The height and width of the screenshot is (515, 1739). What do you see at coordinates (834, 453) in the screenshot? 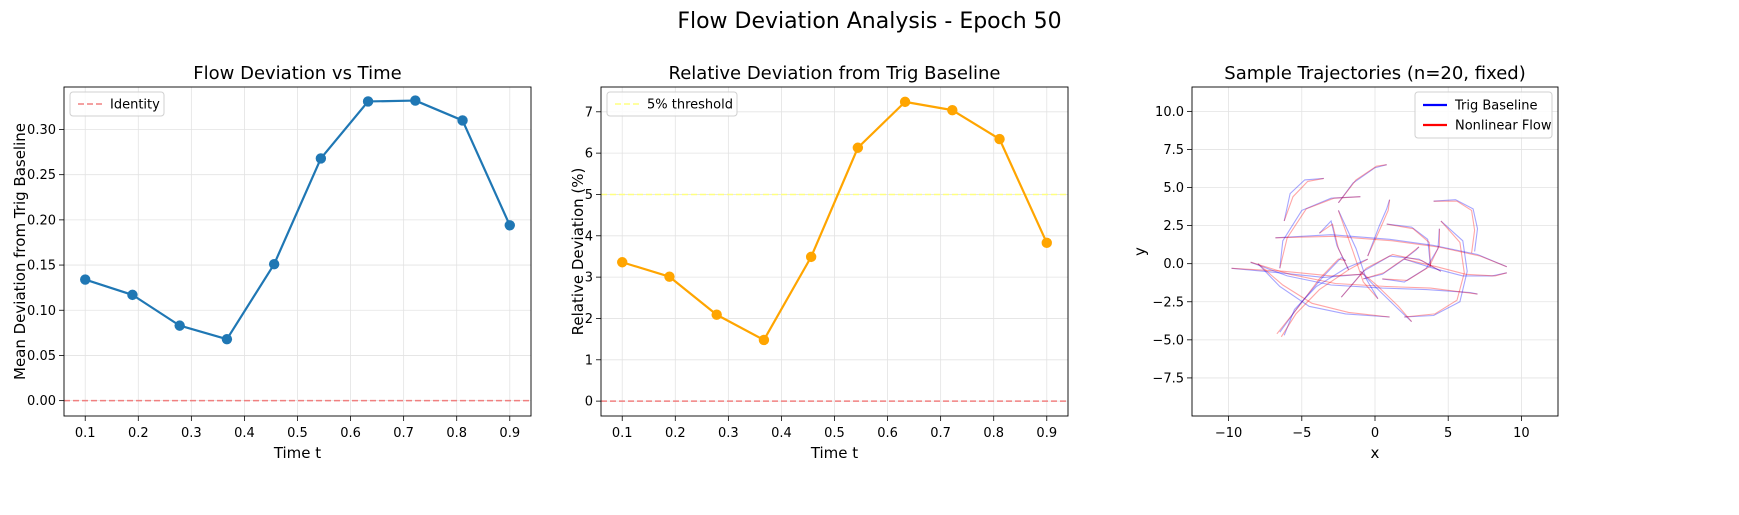
I see `x-axis-label: Time t` at bounding box center [834, 453].